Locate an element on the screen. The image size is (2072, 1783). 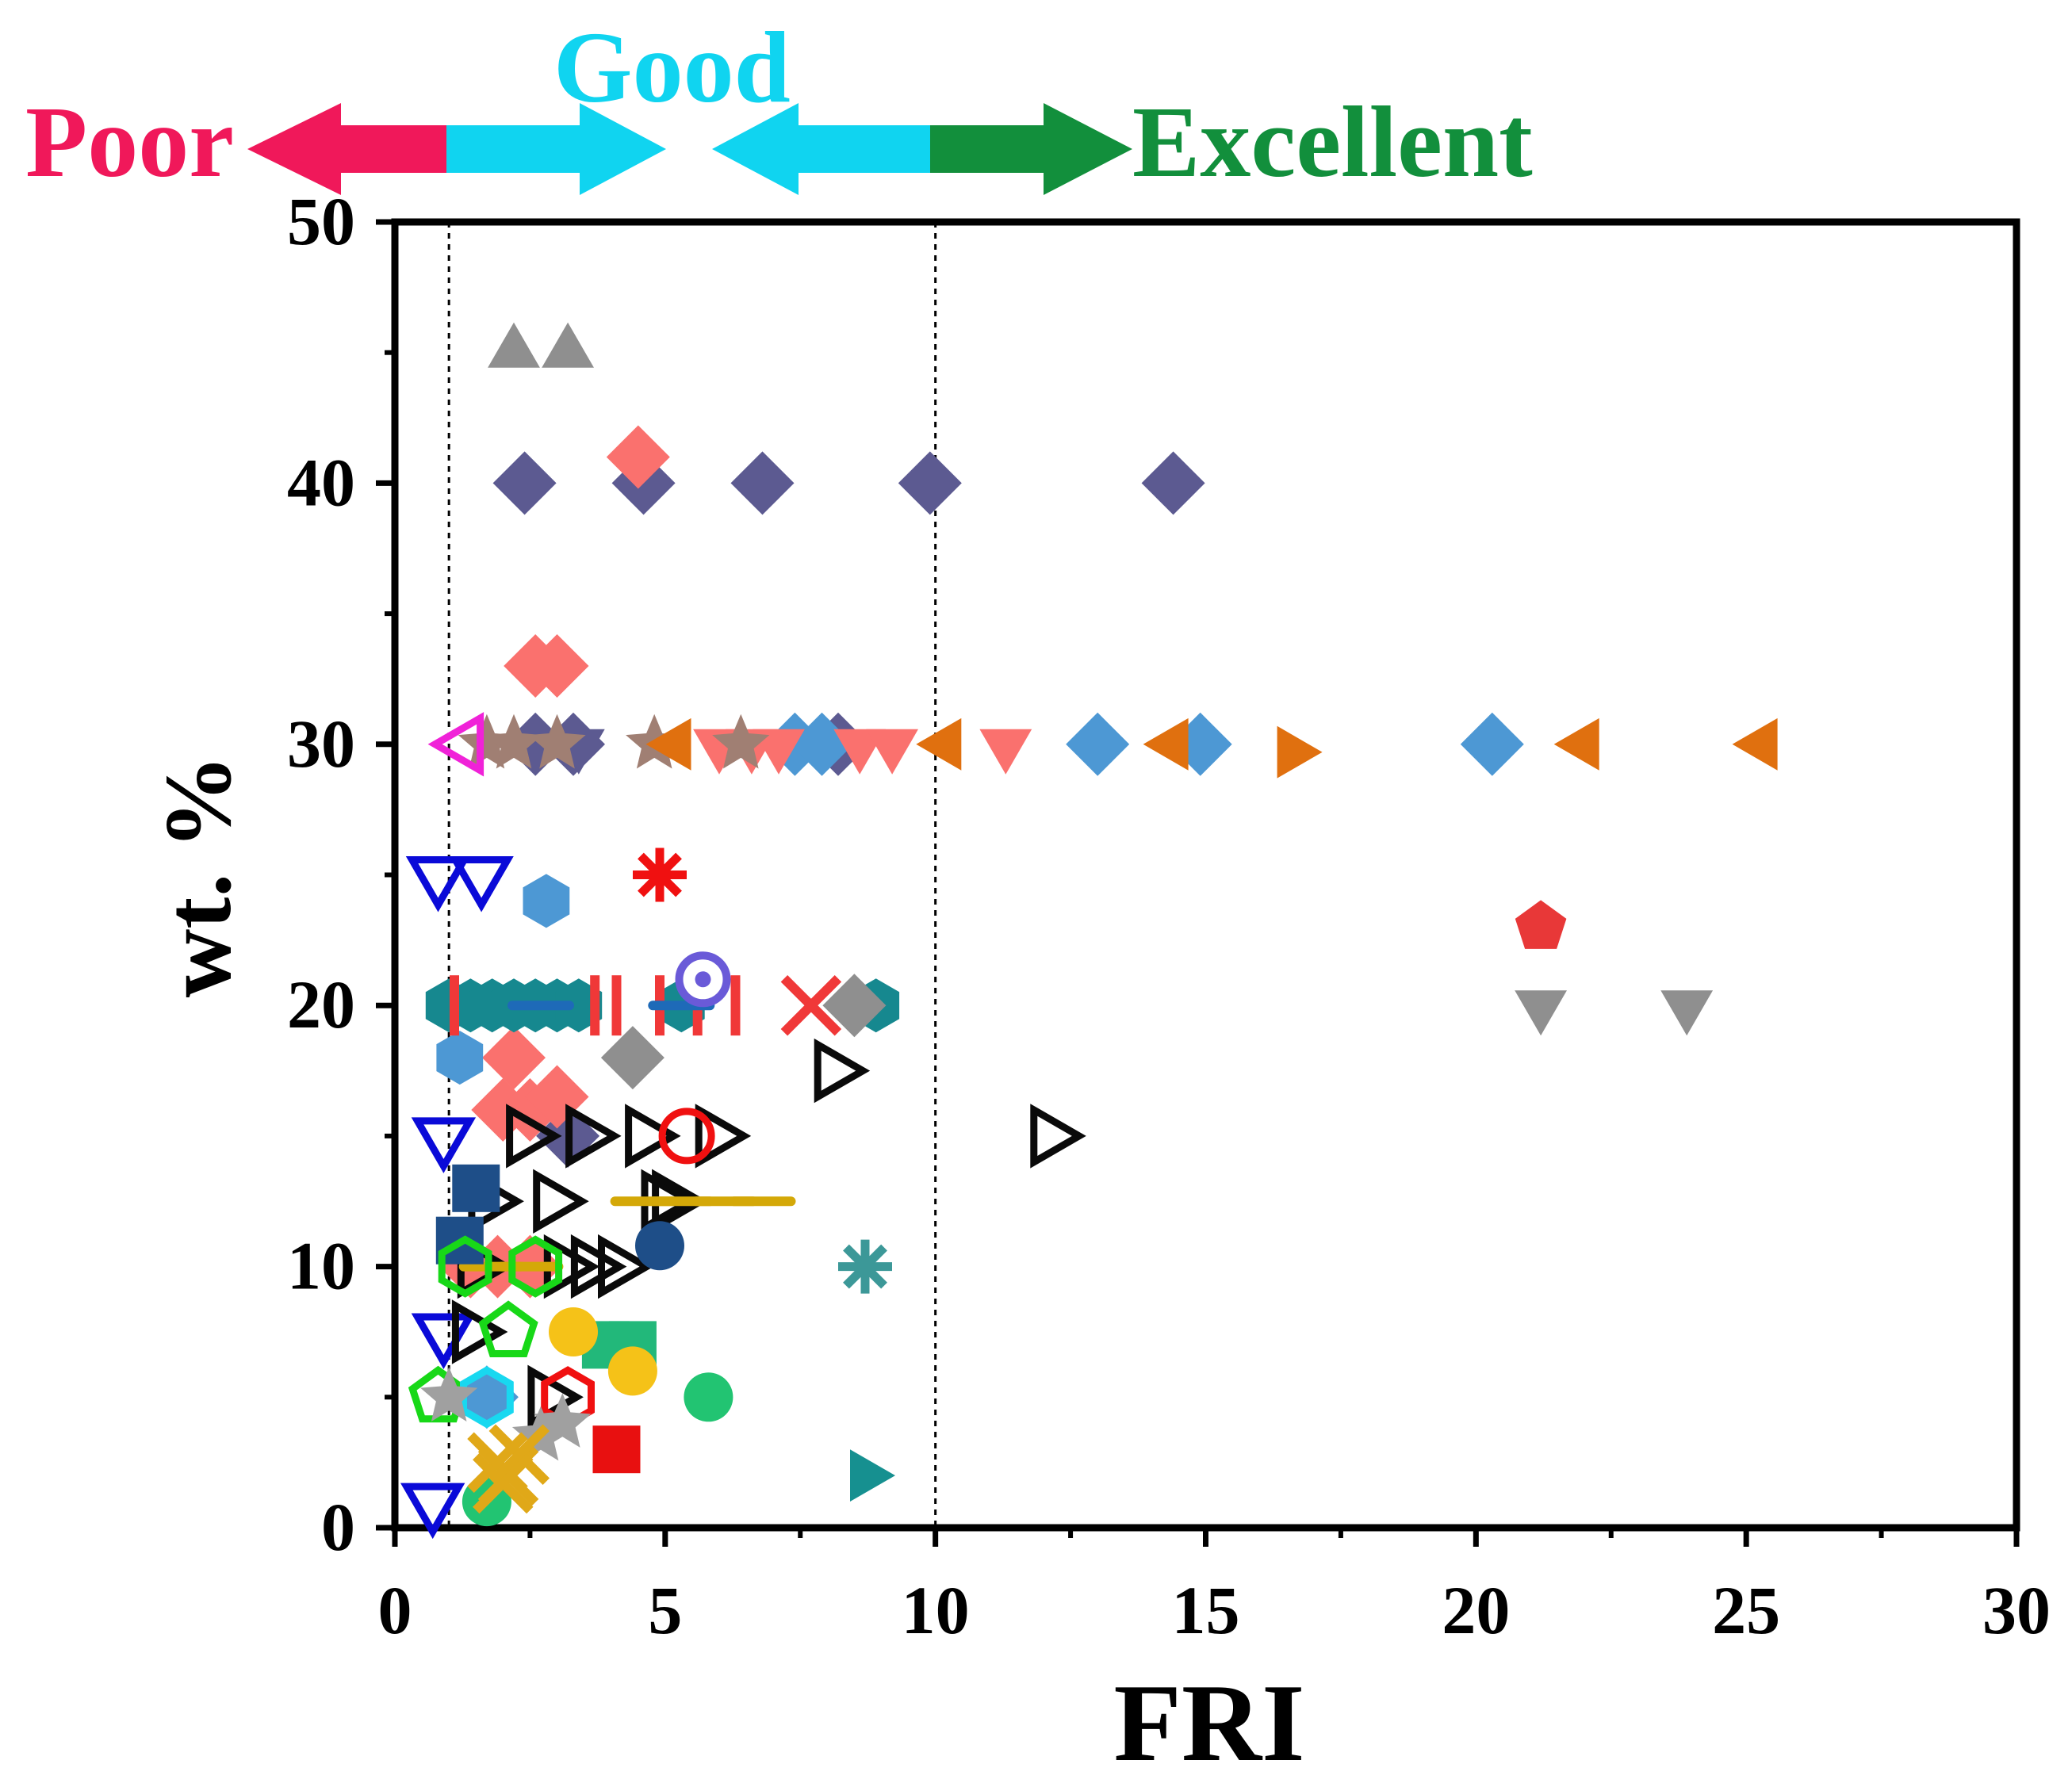
label-good: Good is located at coordinates (672, 67).